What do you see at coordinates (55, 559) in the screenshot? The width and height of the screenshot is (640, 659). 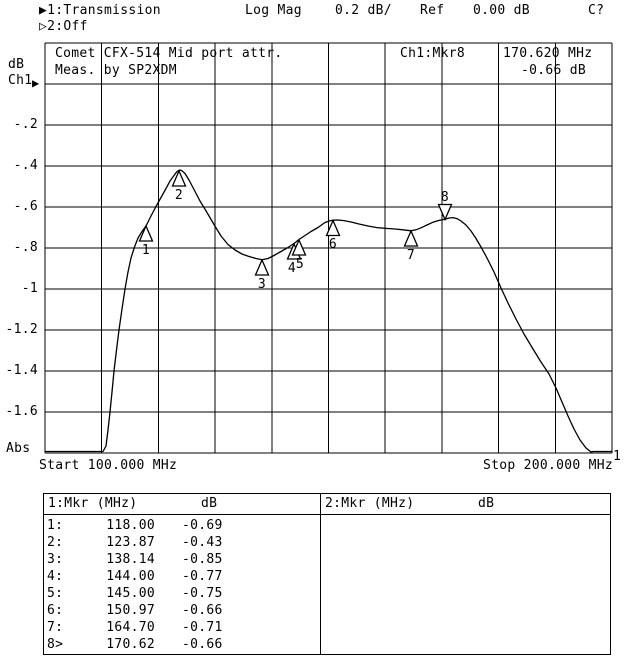 I see `marker-id: 3:` at bounding box center [55, 559].